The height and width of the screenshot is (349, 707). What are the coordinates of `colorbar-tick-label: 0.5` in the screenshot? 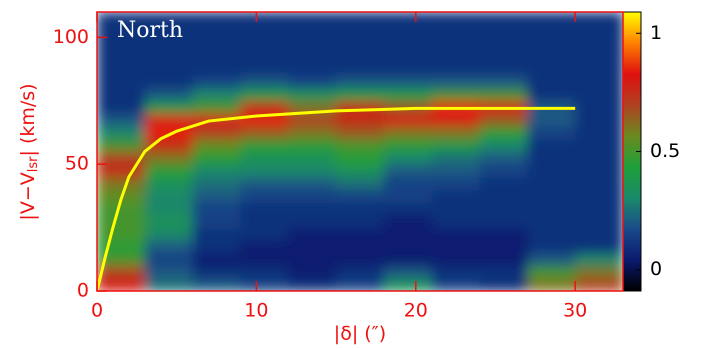 It's located at (665, 151).